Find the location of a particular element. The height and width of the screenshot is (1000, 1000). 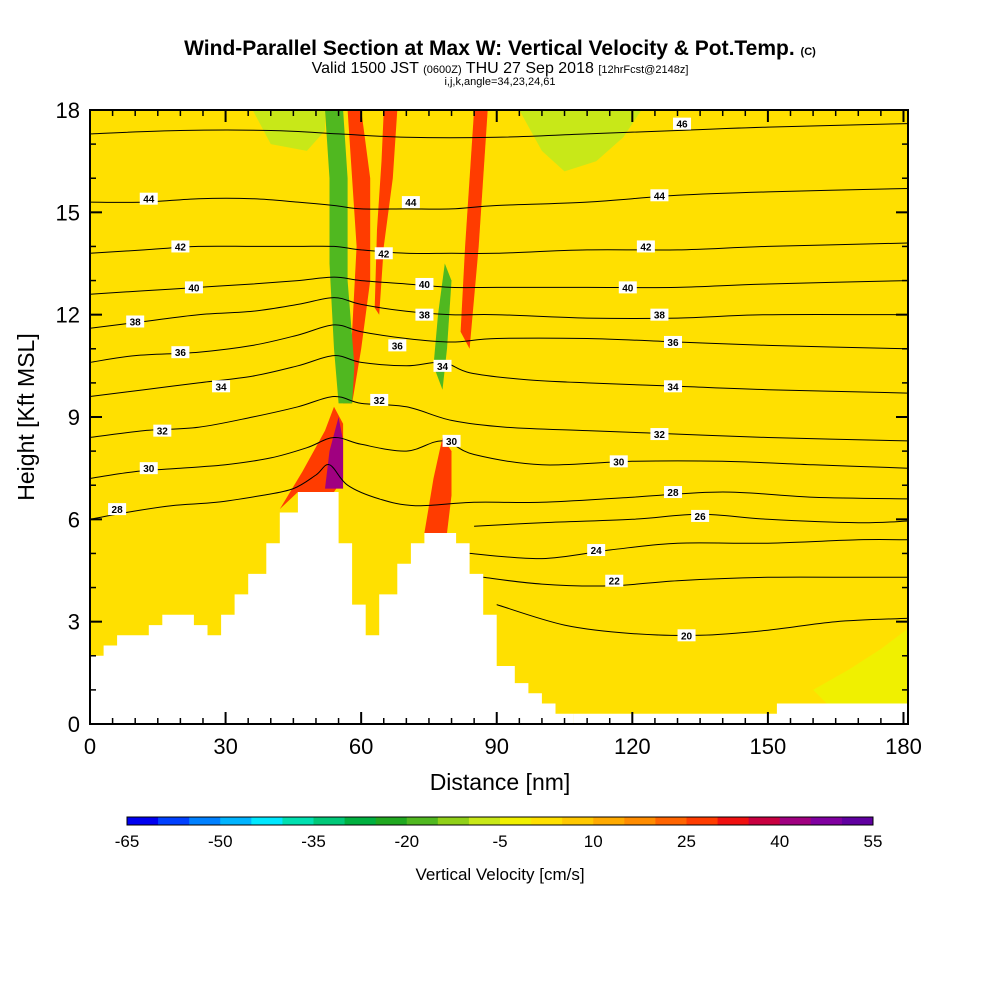

upper-ascent-plume is located at coordinates (357, 257).